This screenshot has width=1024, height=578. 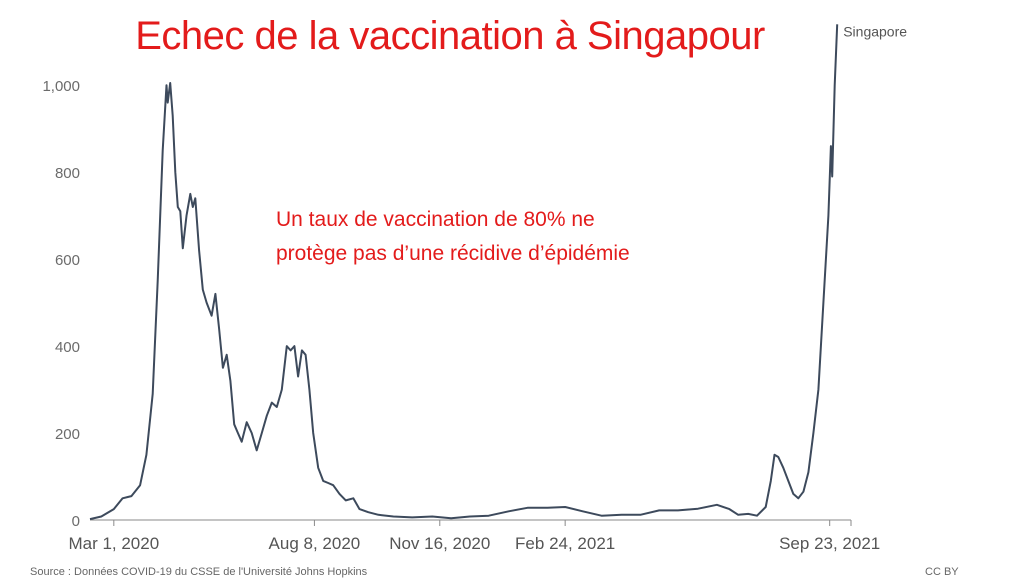 I want to click on y-tick-label: 0, so click(x=76, y=521).